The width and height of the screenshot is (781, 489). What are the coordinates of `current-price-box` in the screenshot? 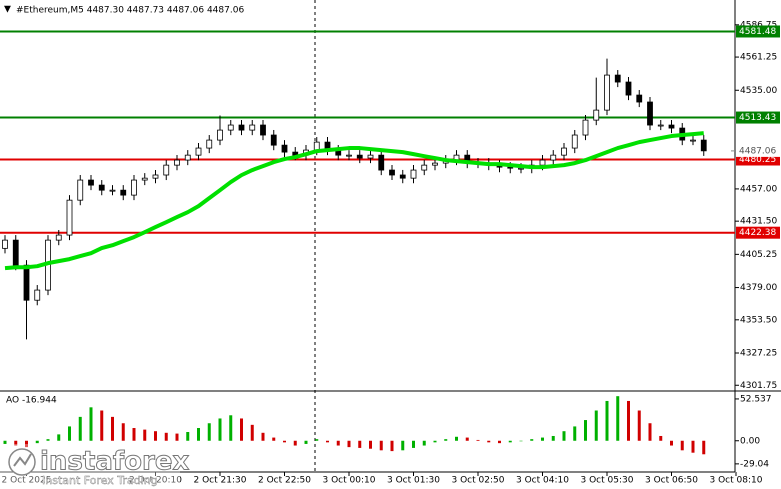 It's located at (758, 150).